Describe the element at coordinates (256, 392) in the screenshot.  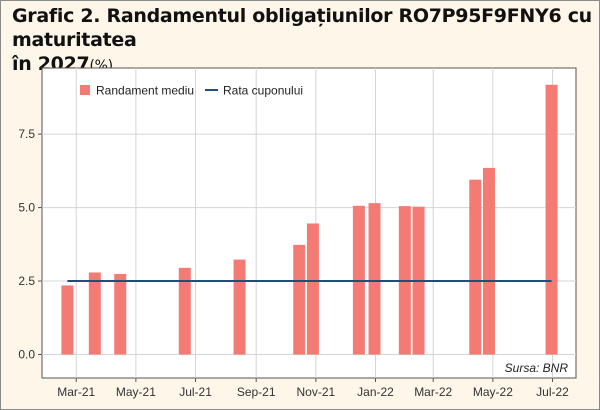
I see `x-tick-label: Sep-21` at that location.